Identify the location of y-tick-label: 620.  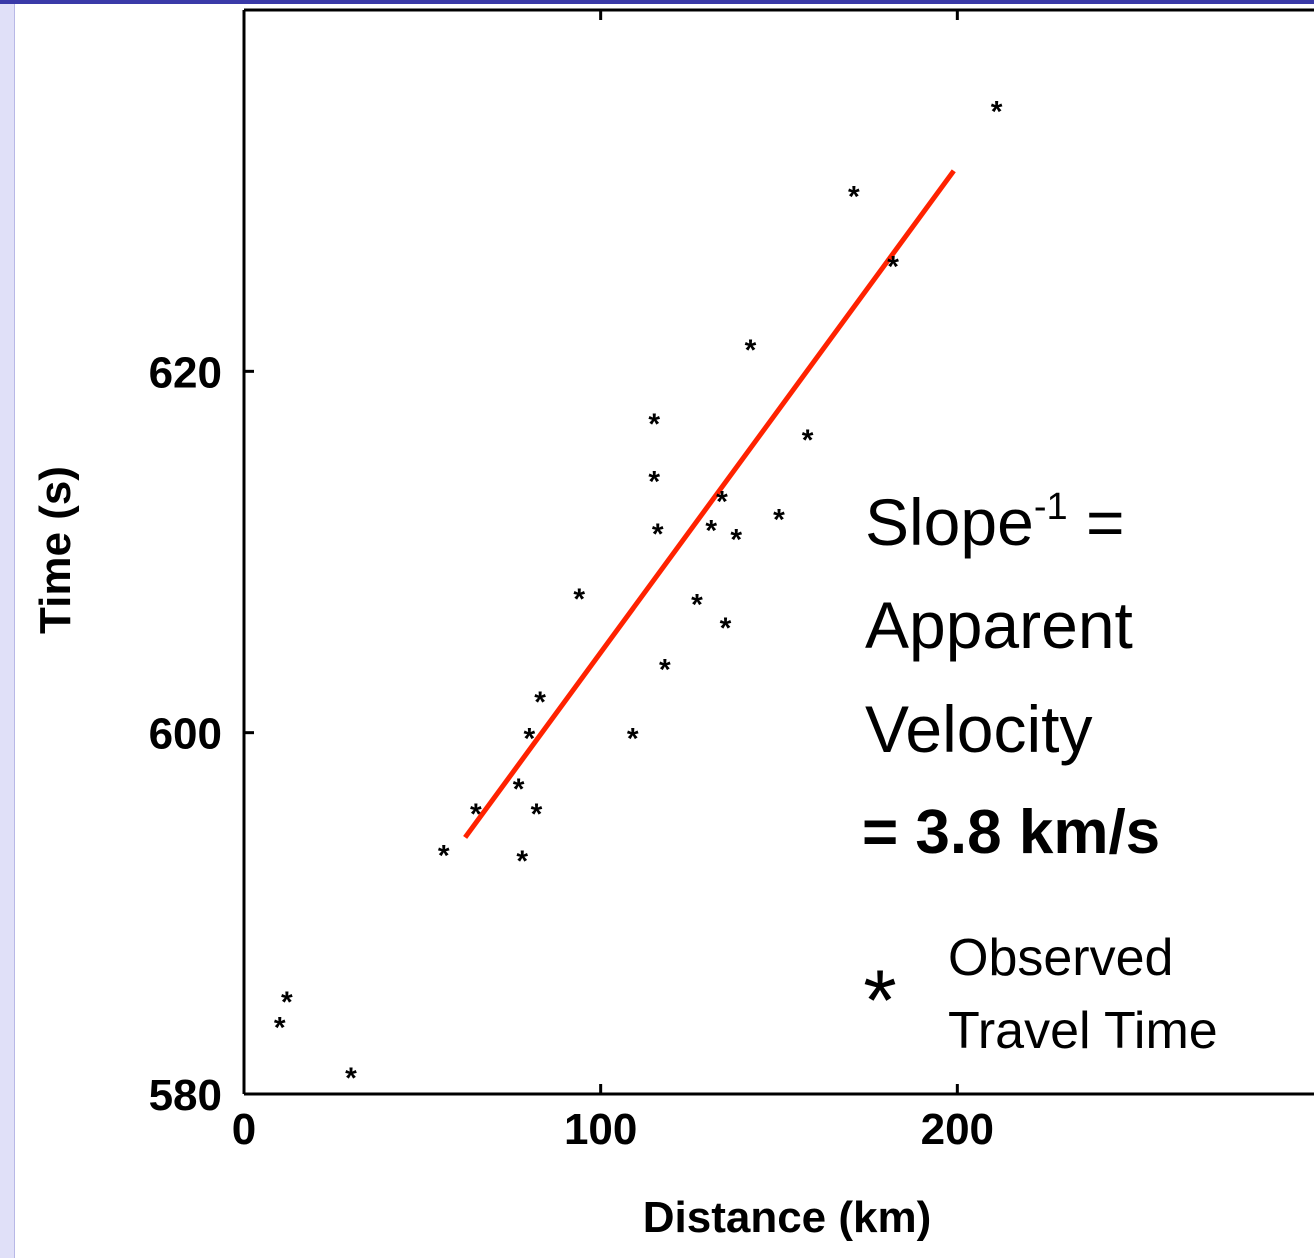
(185, 372).